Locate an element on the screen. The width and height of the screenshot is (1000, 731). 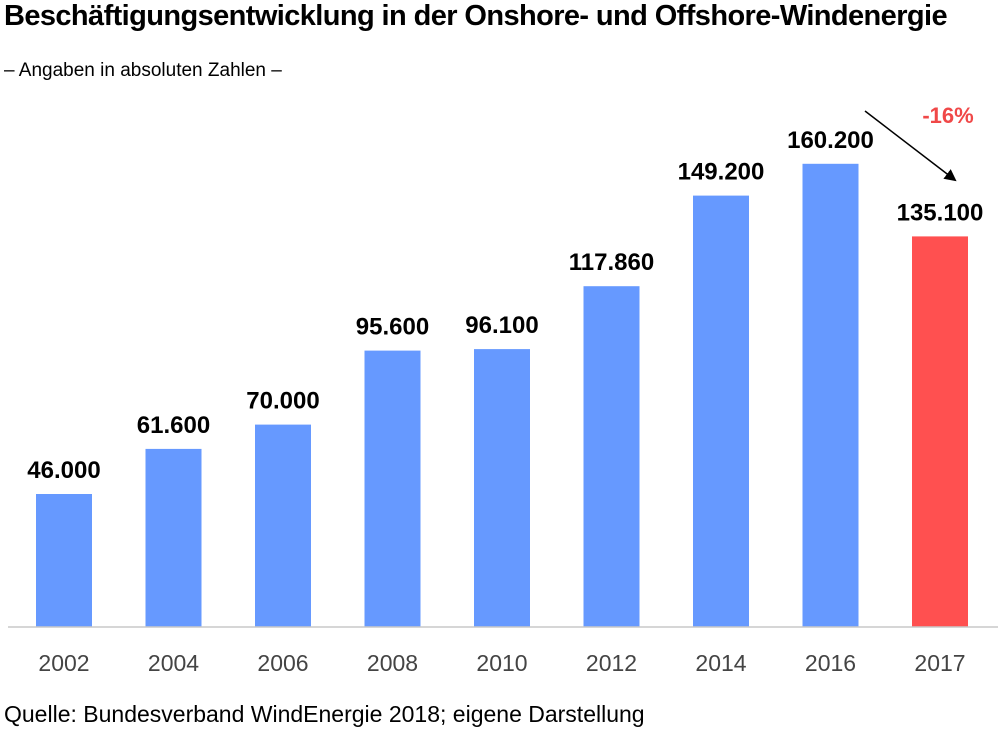
bar-2004 is located at coordinates (173, 537).